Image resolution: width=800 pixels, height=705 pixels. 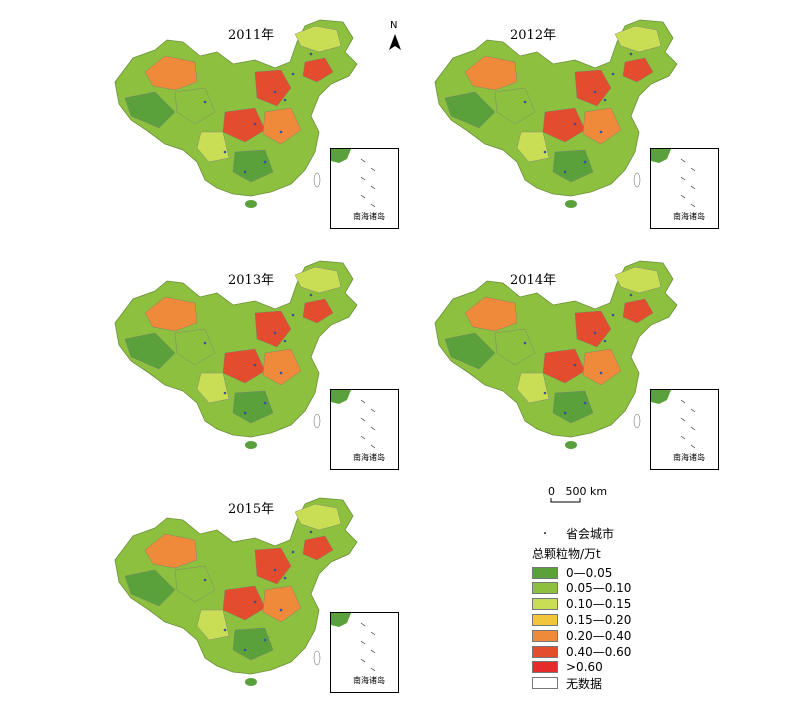 I want to click on legend-capital: · 省会城市, so click(x=581, y=534).